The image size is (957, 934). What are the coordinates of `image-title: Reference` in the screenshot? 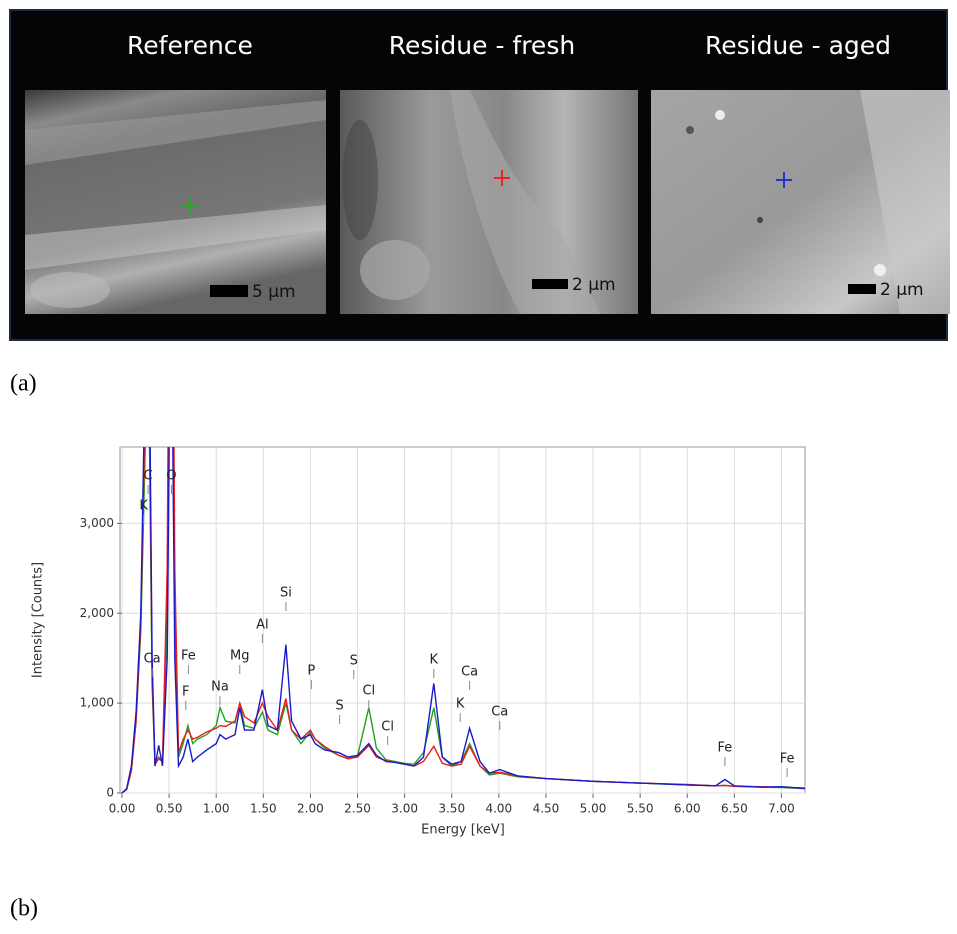 It's located at (190, 45).